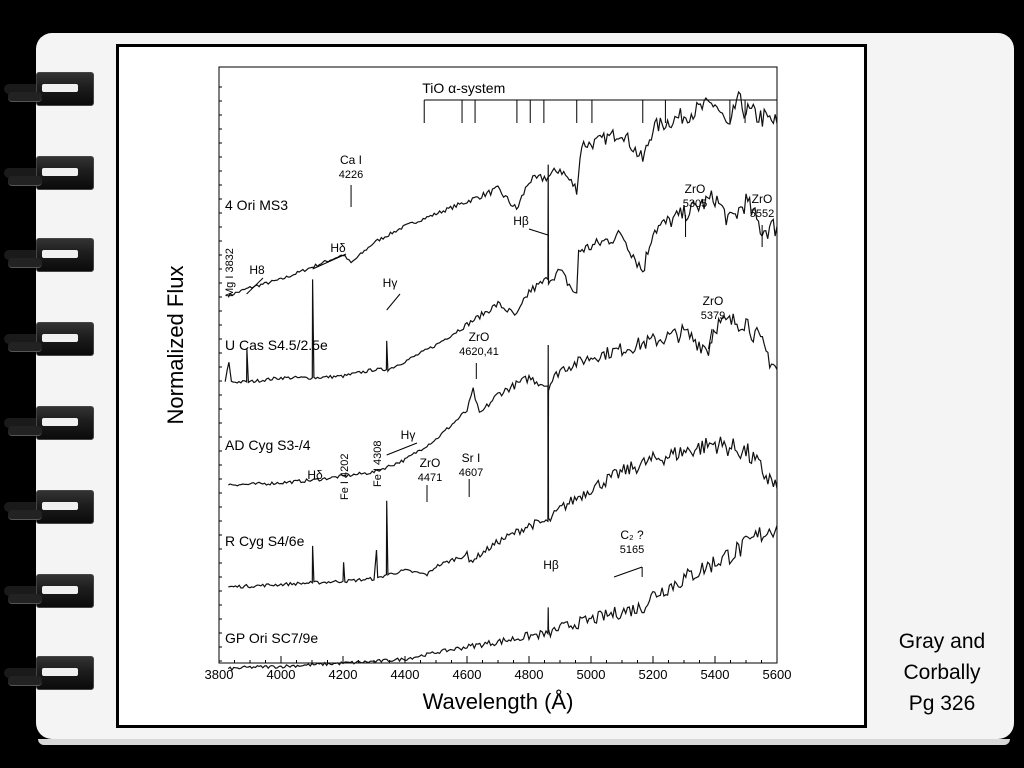 This screenshot has width=1024, height=768. I want to click on annotation-5-label: H8, so click(257, 270).